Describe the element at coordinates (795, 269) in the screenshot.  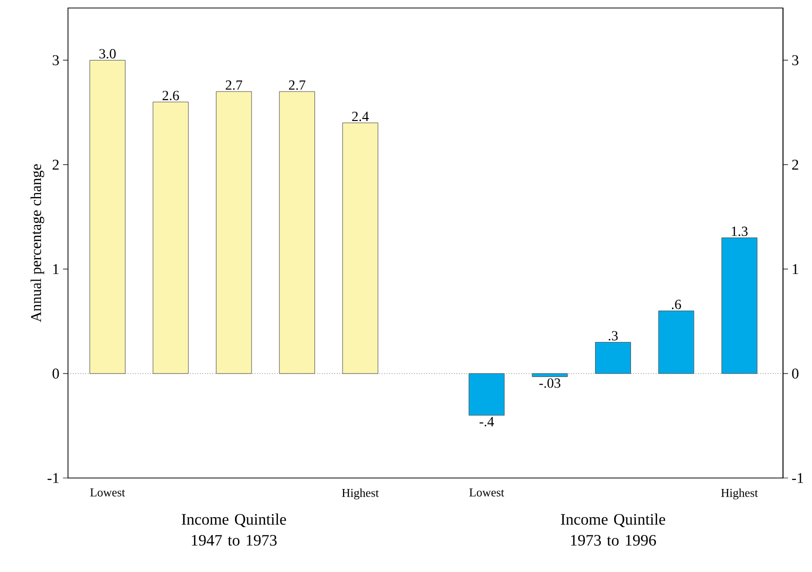
I see `y2-tick-label: 1` at that location.